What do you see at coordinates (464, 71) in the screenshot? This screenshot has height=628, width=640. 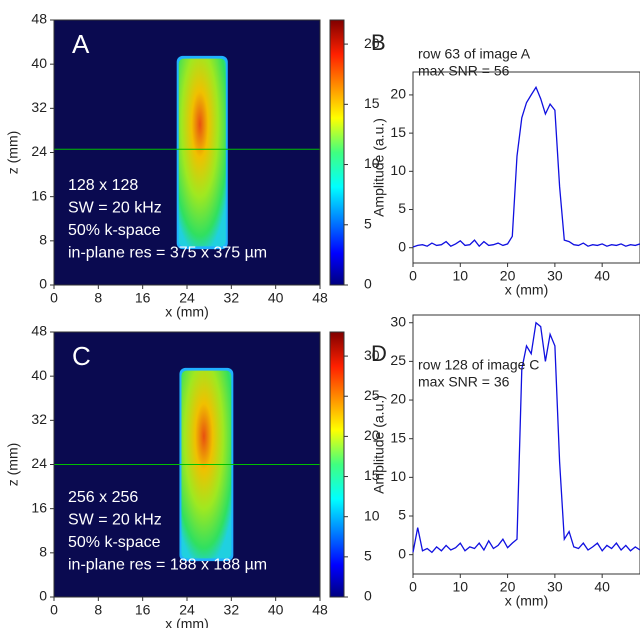 I see `annotation: max SNR = 56` at bounding box center [464, 71].